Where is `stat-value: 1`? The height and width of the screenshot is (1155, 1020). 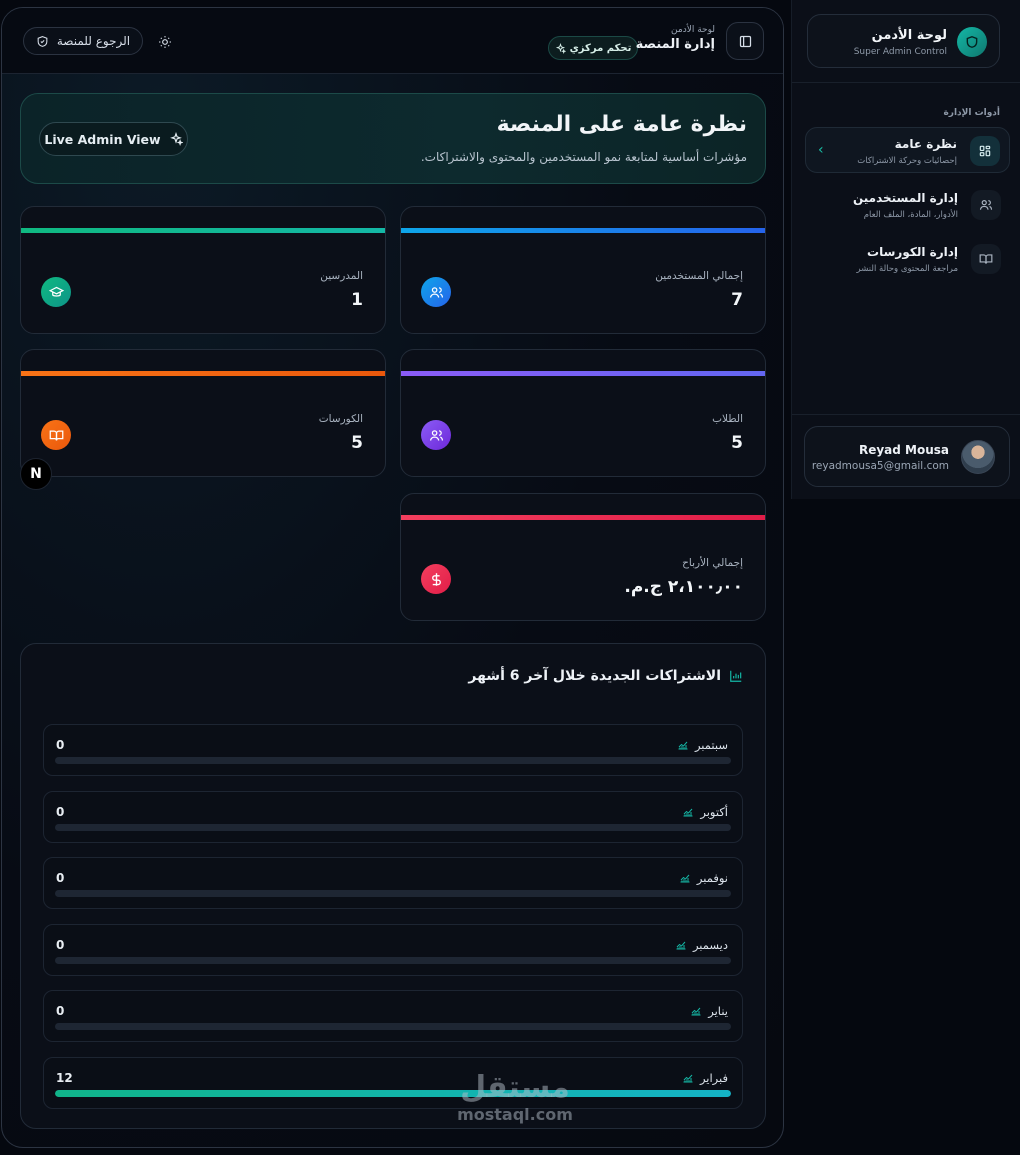 stat-value: 1 is located at coordinates (357, 300).